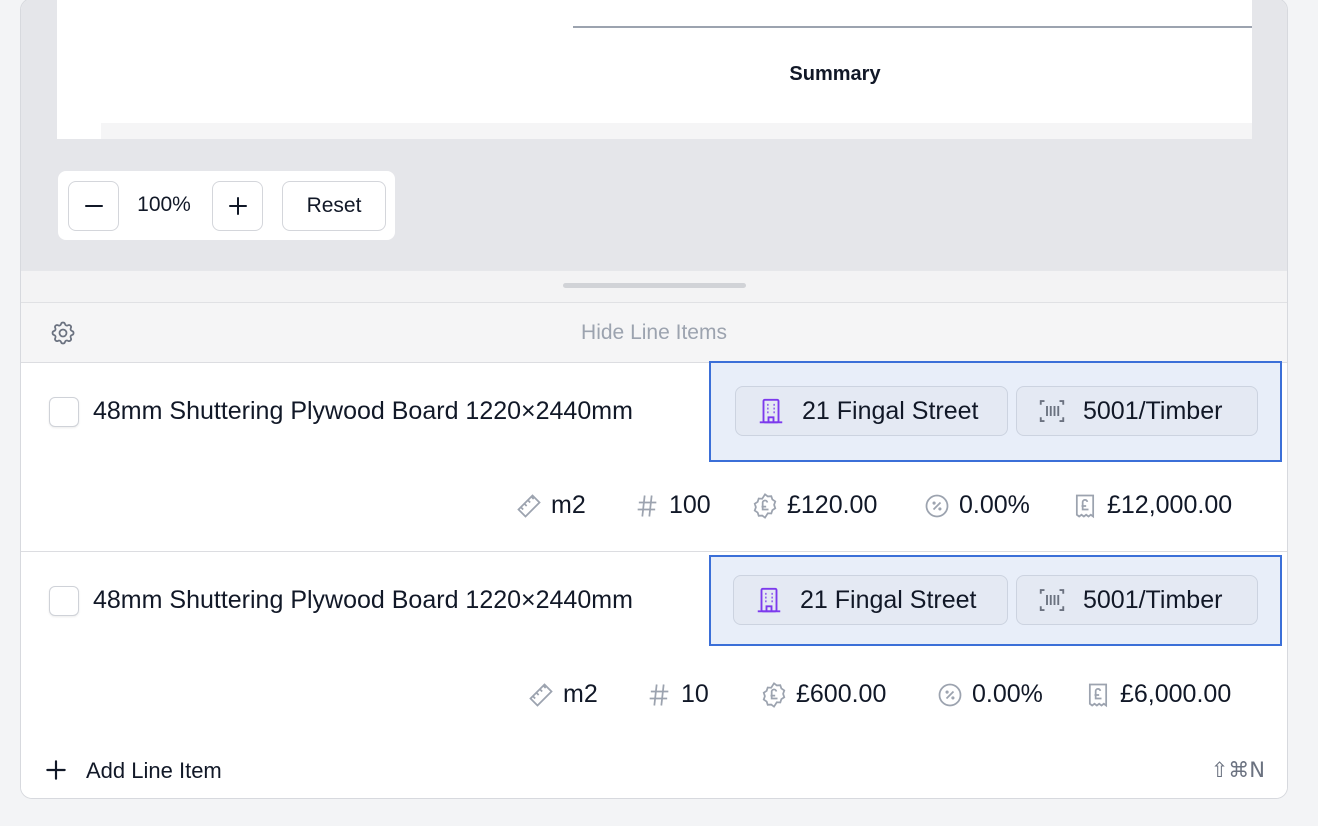 Image resolution: width=1318 pixels, height=826 pixels. I want to click on minus-icon, so click(93, 206).